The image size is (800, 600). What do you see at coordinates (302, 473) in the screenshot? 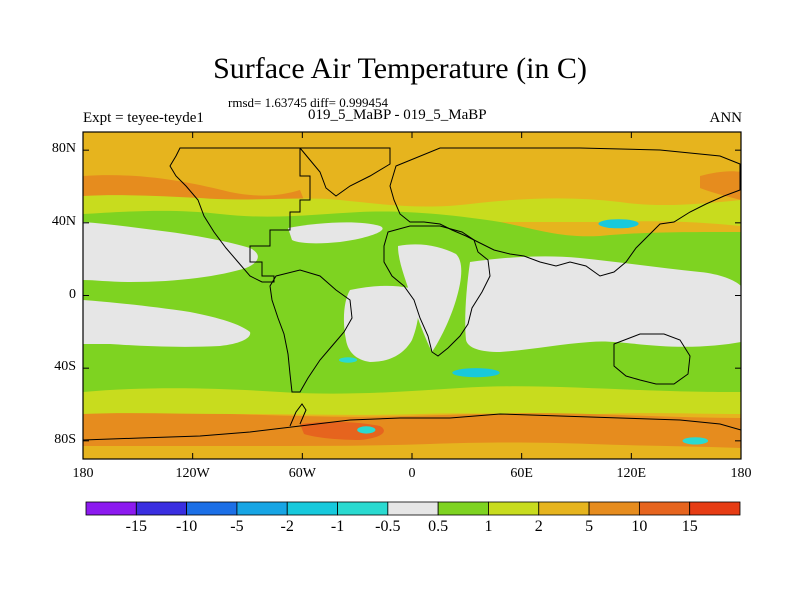
I see `x-tick-label-2: 60W` at bounding box center [302, 473].